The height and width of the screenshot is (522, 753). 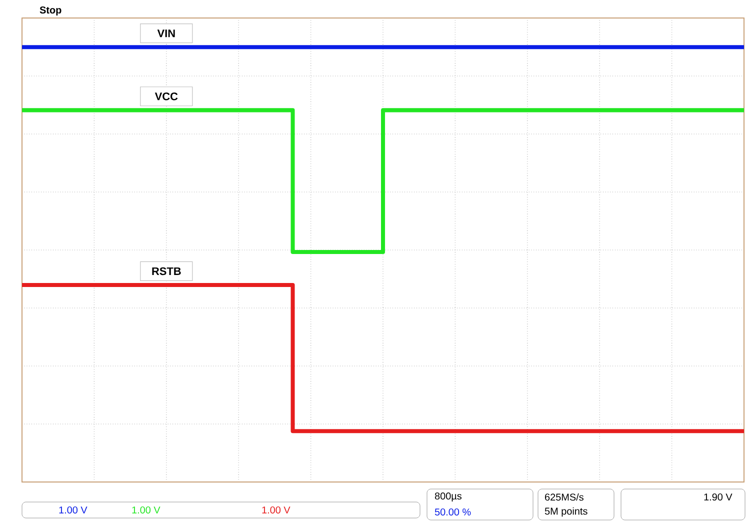 What do you see at coordinates (564, 497) in the screenshot?
I see `text: 625MS/s` at bounding box center [564, 497].